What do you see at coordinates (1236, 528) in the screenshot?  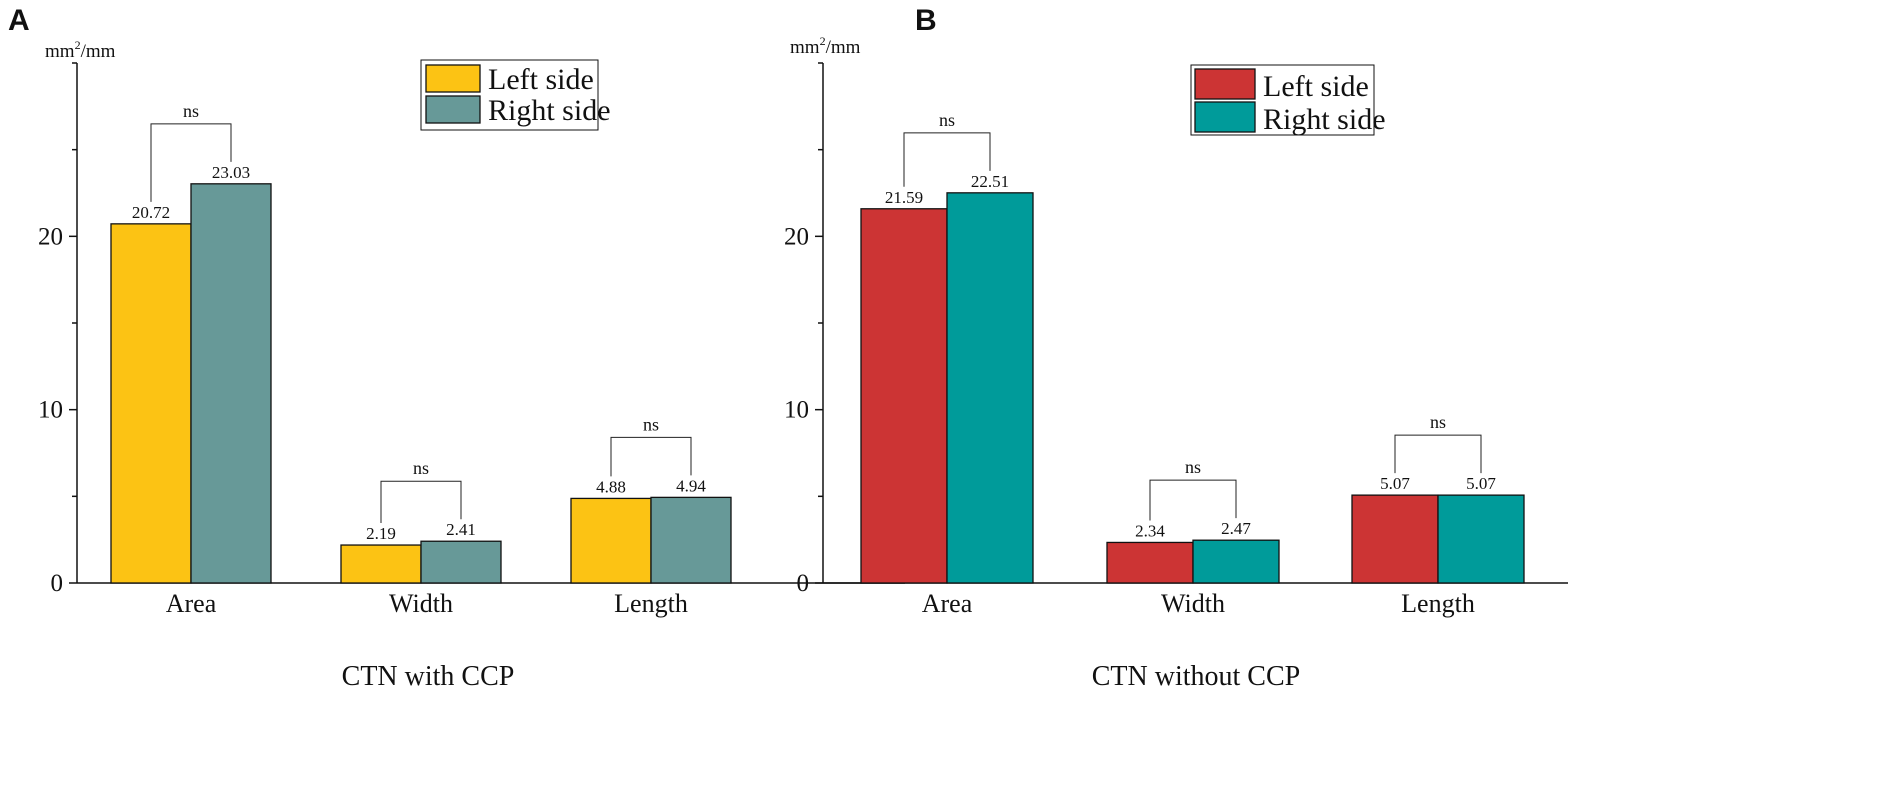 I see `panel-b-value-label: 2.47` at bounding box center [1236, 528].